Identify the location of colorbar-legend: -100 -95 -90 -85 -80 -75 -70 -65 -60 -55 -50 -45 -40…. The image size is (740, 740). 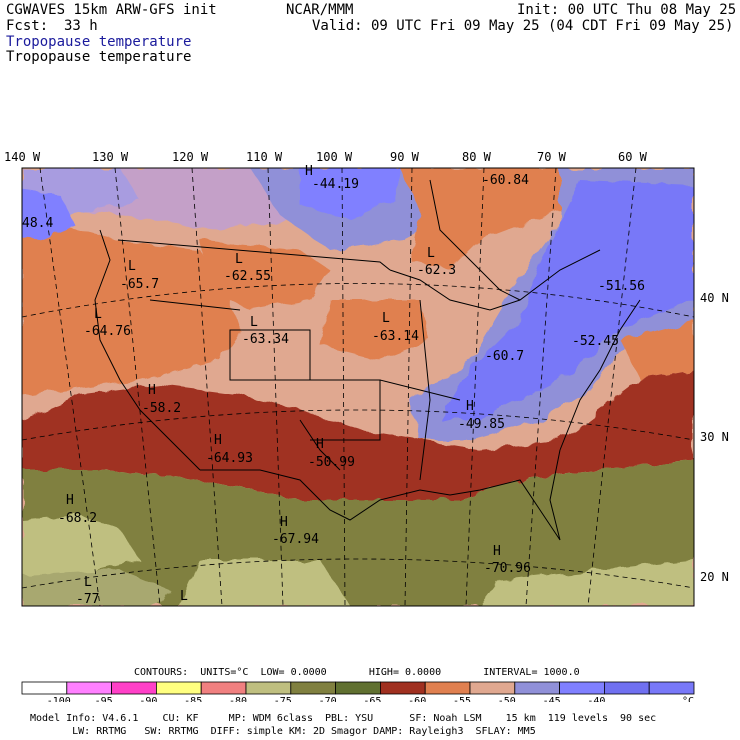
(358, 691).